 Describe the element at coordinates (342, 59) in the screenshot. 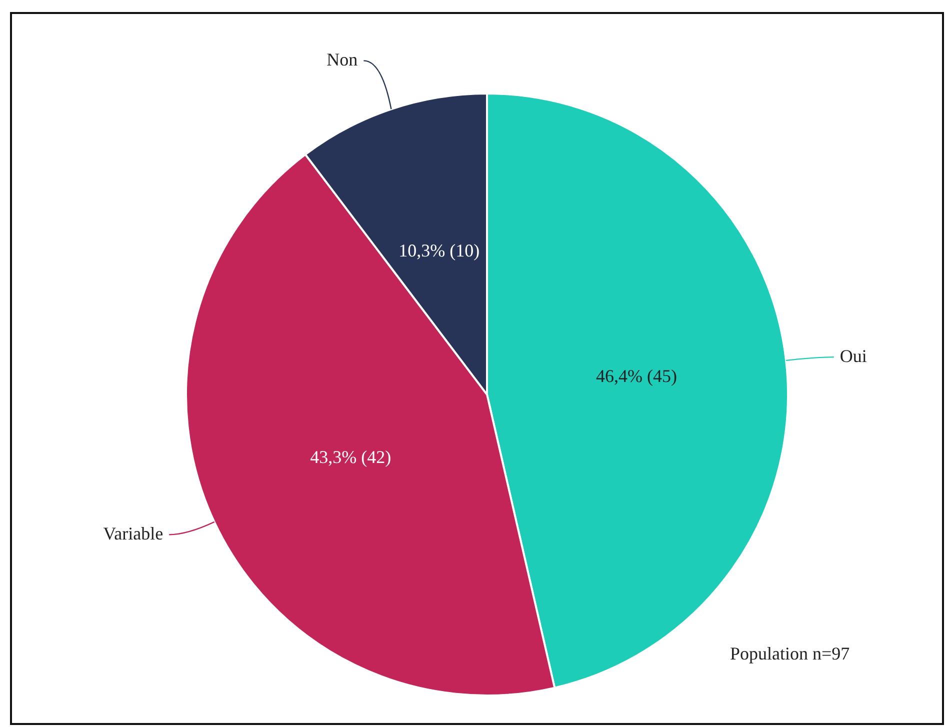

I see `slice-label: Non` at that location.